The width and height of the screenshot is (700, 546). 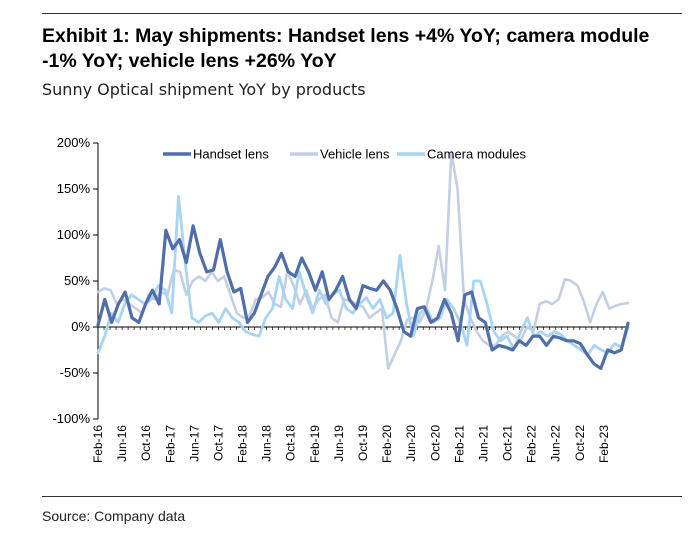 What do you see at coordinates (532, 444) in the screenshot?
I see `x-tick-label: Feb-22` at bounding box center [532, 444].